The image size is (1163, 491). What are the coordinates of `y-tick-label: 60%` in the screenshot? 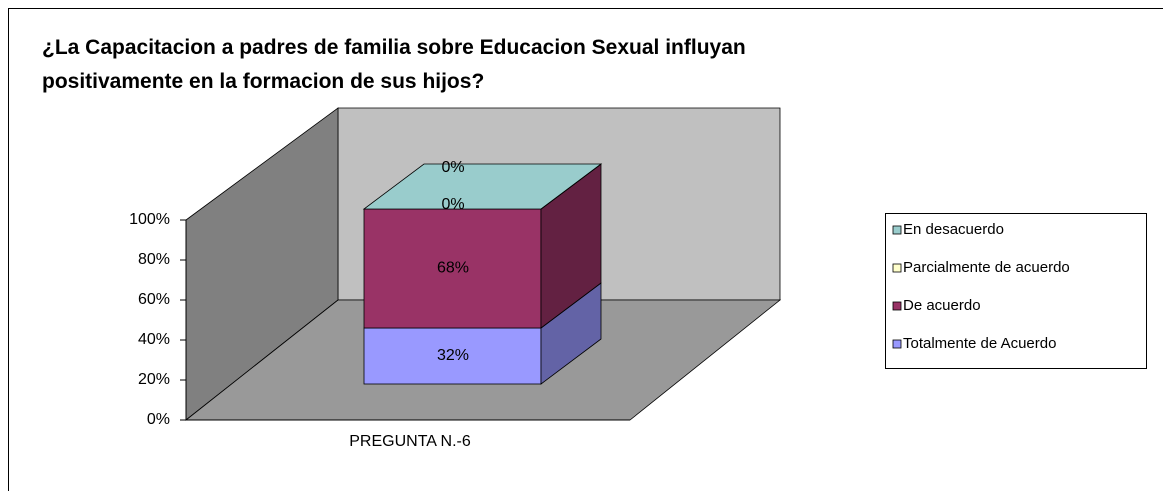 It's located at (154, 299).